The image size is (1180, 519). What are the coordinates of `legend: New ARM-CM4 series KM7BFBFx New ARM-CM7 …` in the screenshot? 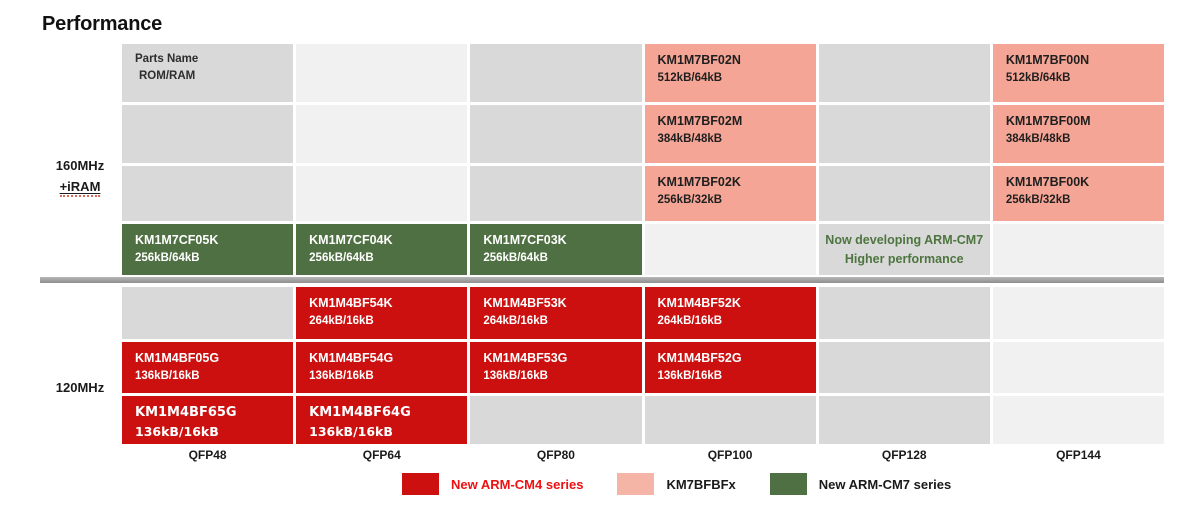 It's located at (676, 484).